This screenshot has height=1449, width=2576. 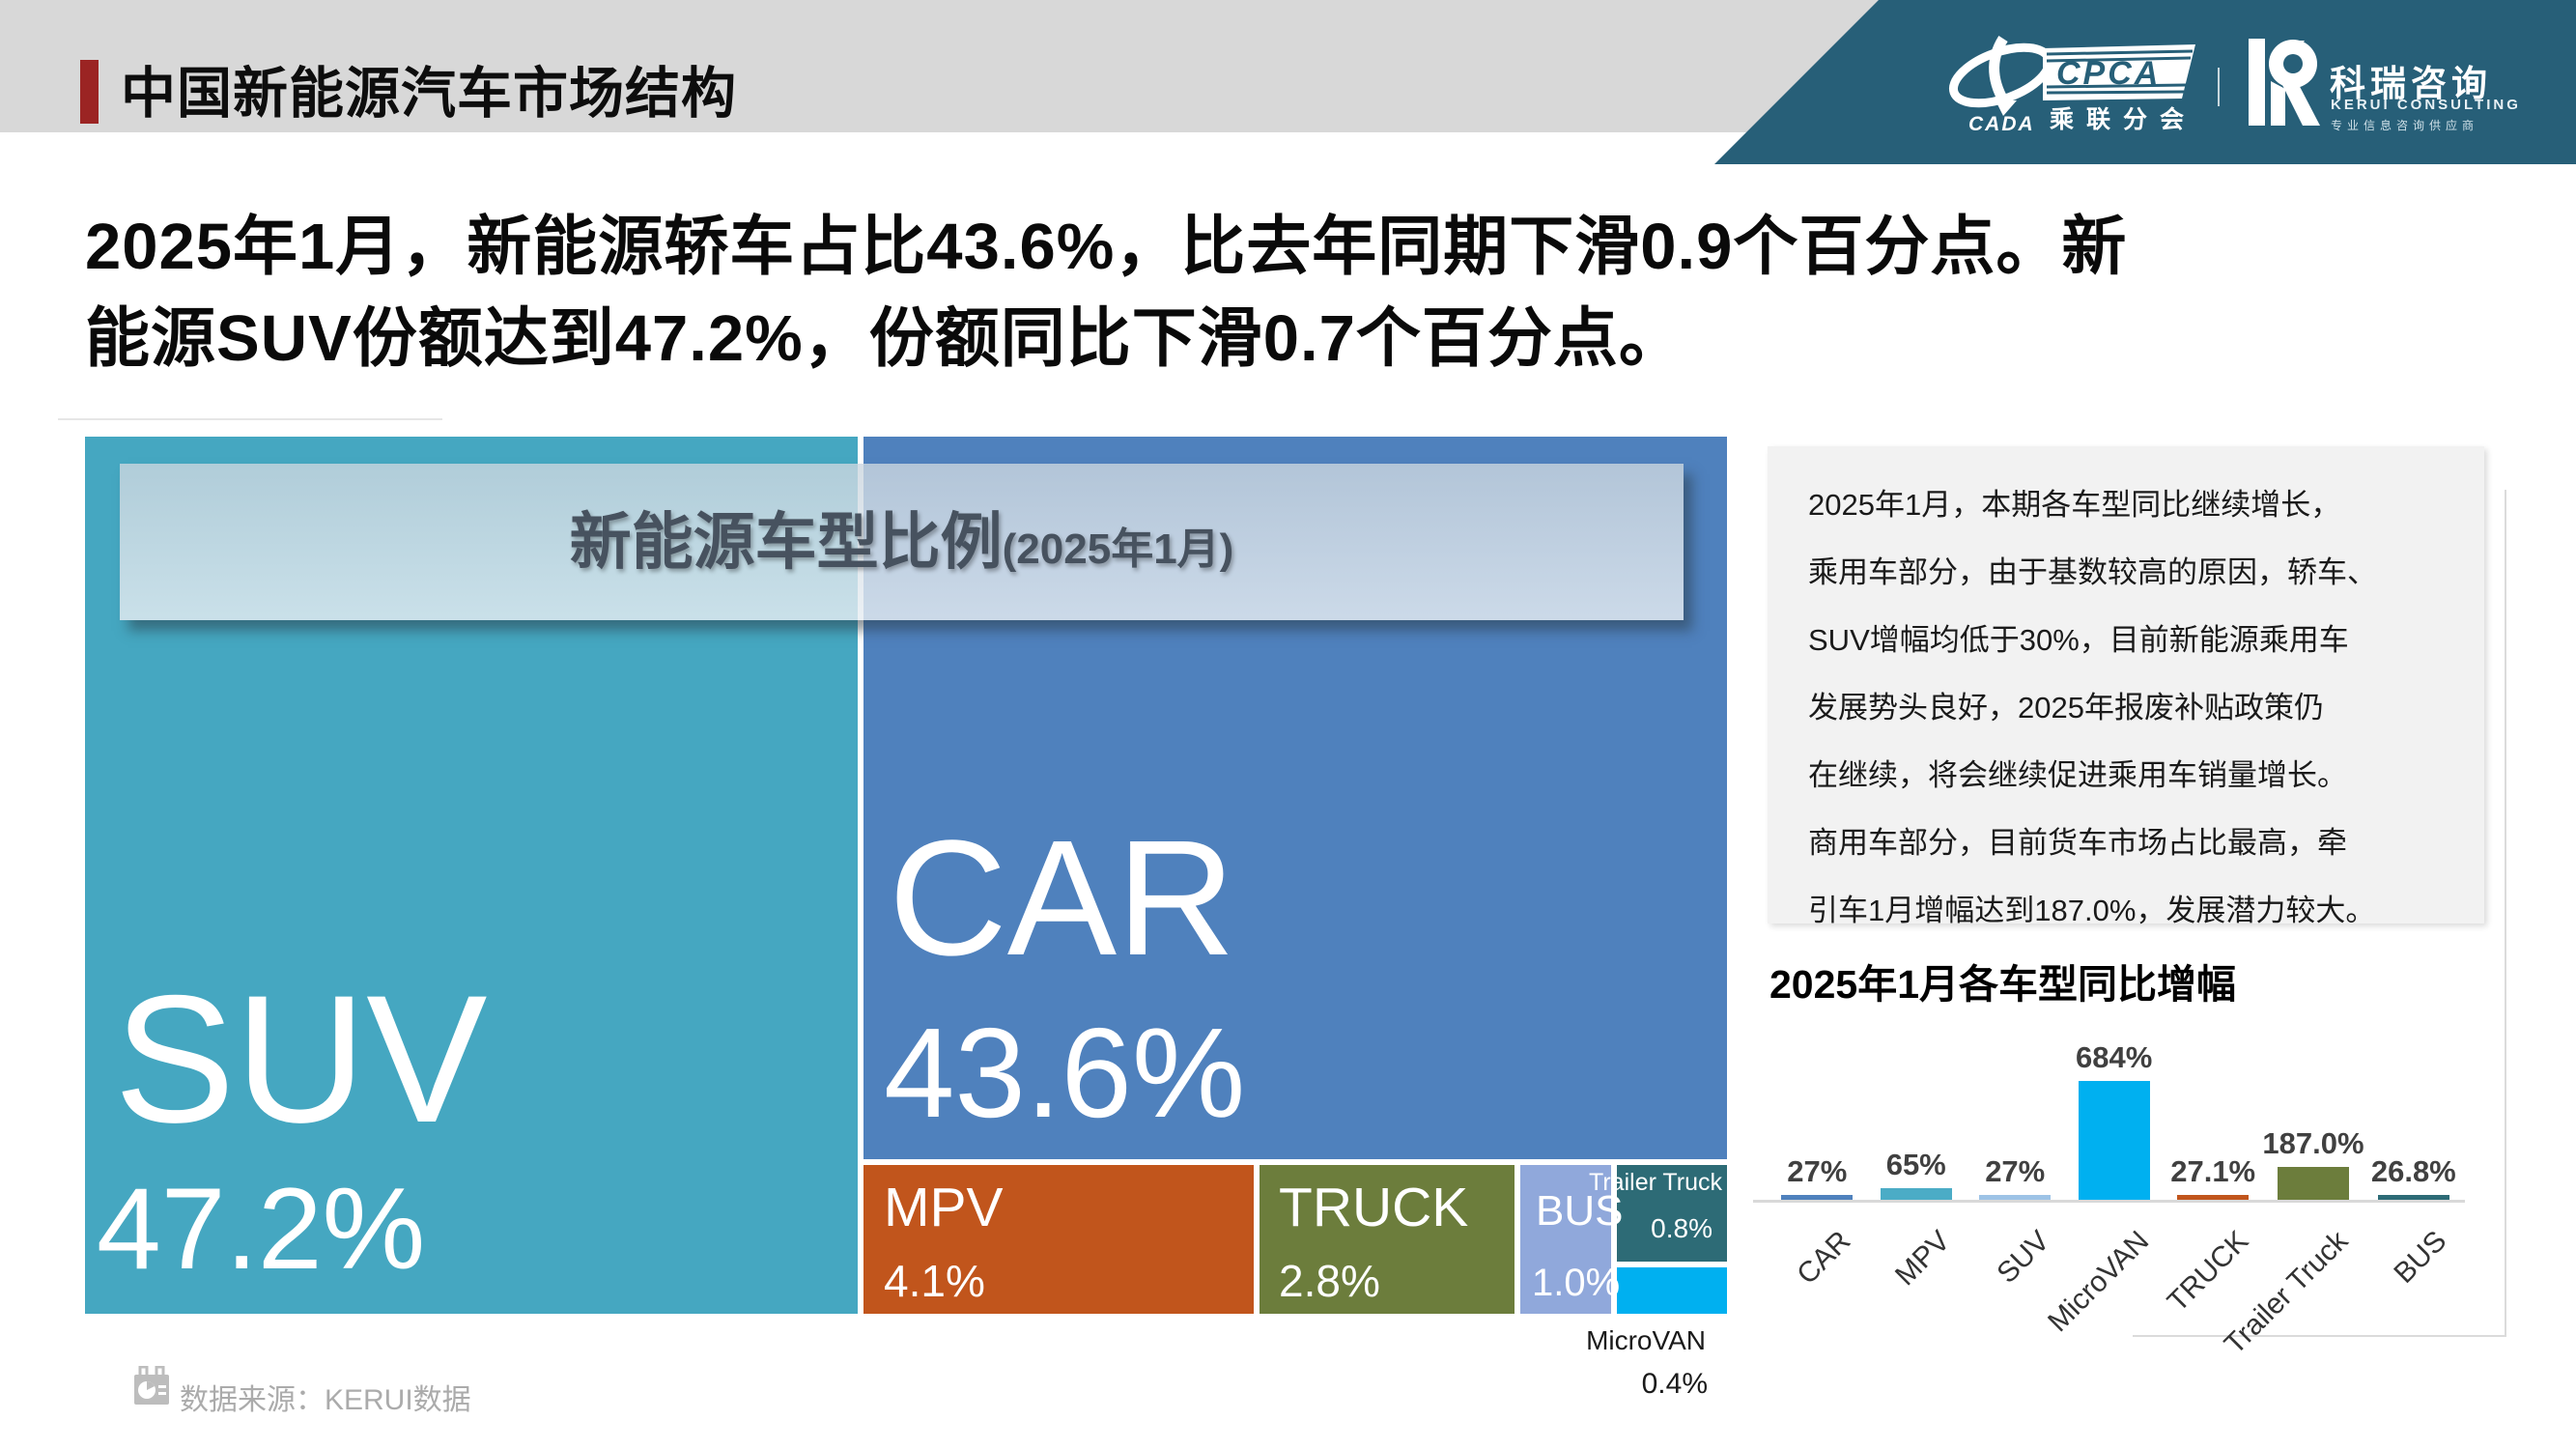 I want to click on growth-chart-title: 2025年1月各车型同比增幅, so click(x=2003, y=984).